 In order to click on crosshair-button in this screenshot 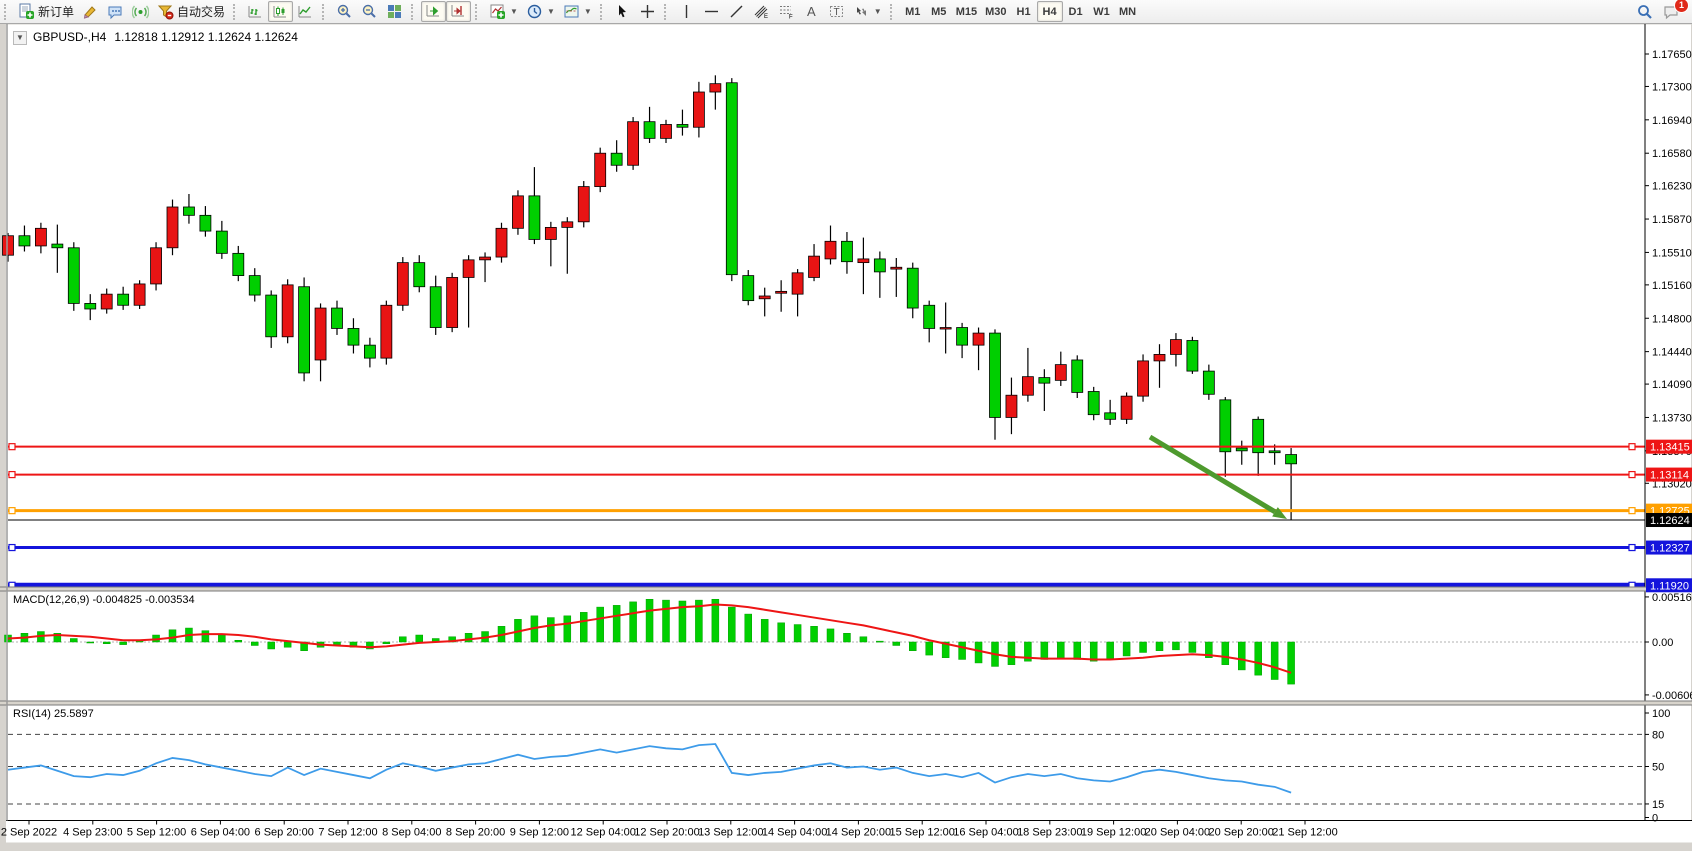, I will do `click(647, 11)`.